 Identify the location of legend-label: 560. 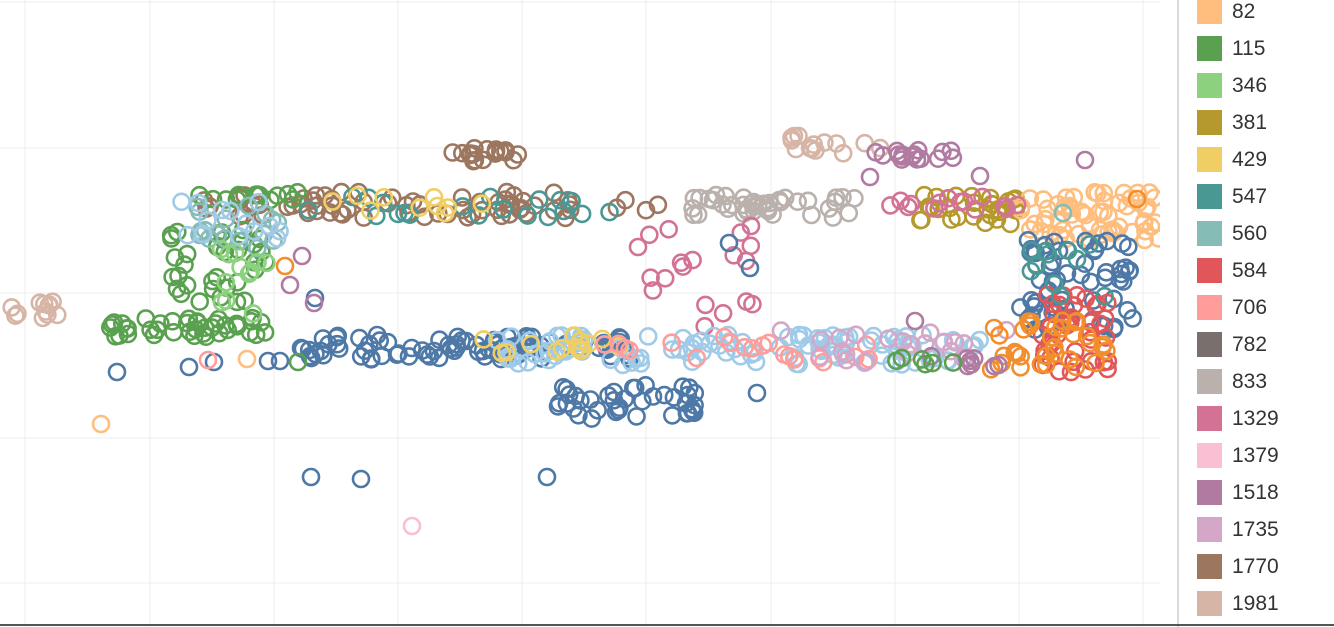
(1250, 233).